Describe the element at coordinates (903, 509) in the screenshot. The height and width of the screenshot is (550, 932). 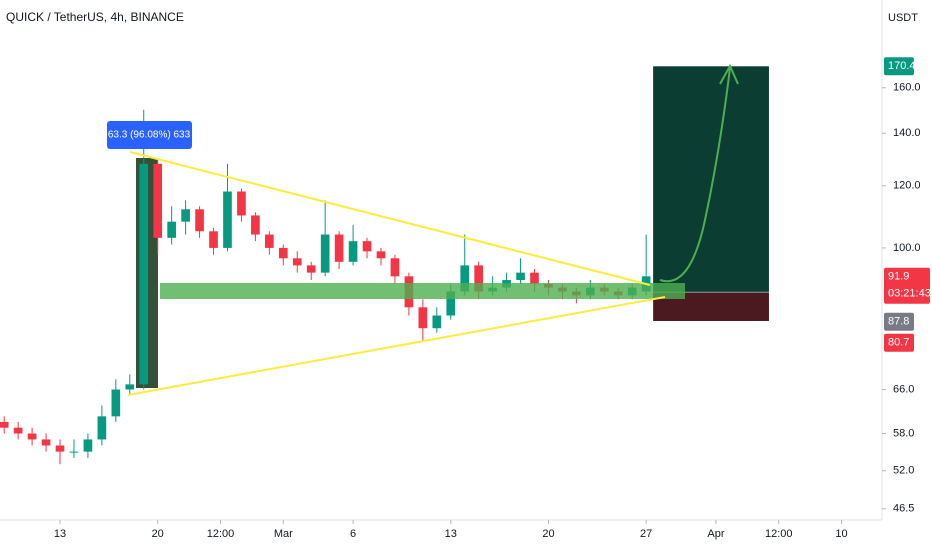
I see `y-tick-label: 46.5` at that location.